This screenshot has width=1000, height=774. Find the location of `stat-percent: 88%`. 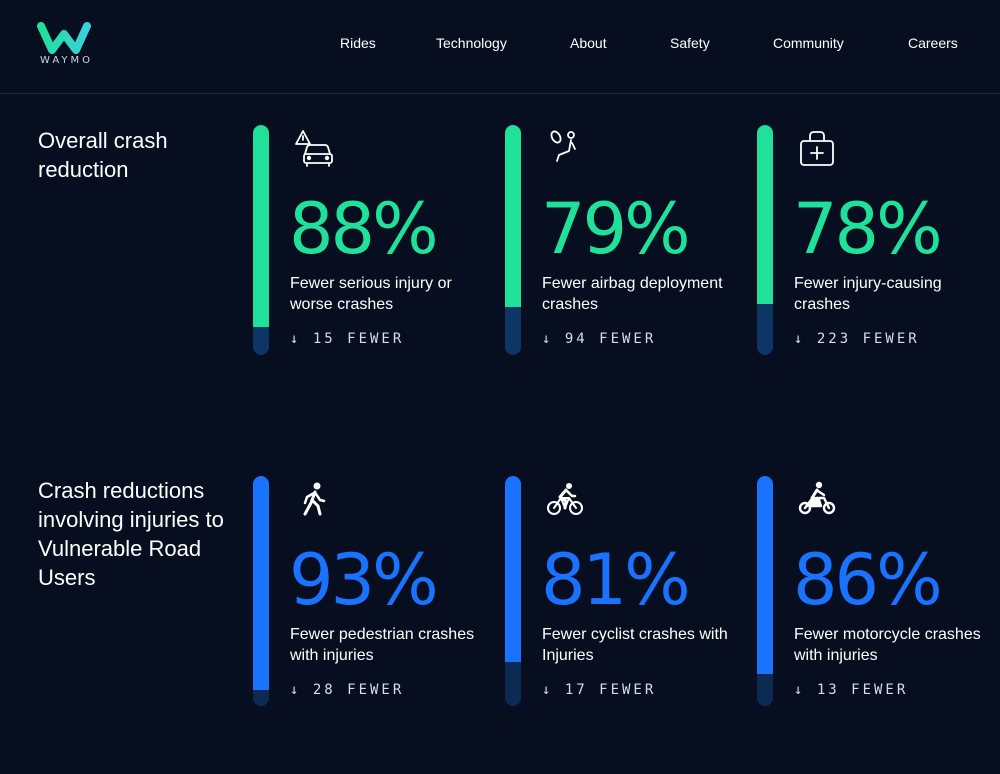

stat-percent: 88% is located at coordinates (364, 229).